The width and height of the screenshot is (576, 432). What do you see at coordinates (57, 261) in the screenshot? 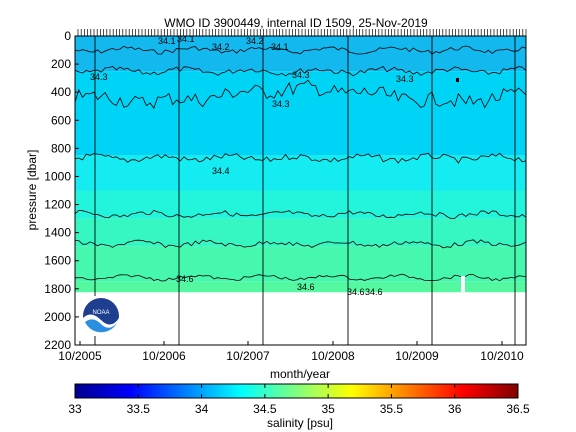
I see `y-tick-label: 1600` at bounding box center [57, 261].